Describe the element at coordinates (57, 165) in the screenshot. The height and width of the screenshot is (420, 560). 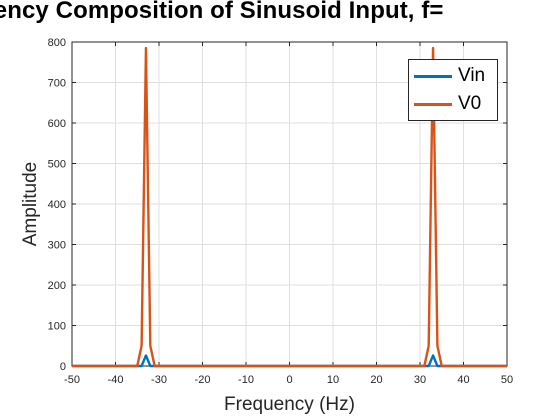
I see `y-tick-label: 500` at that location.